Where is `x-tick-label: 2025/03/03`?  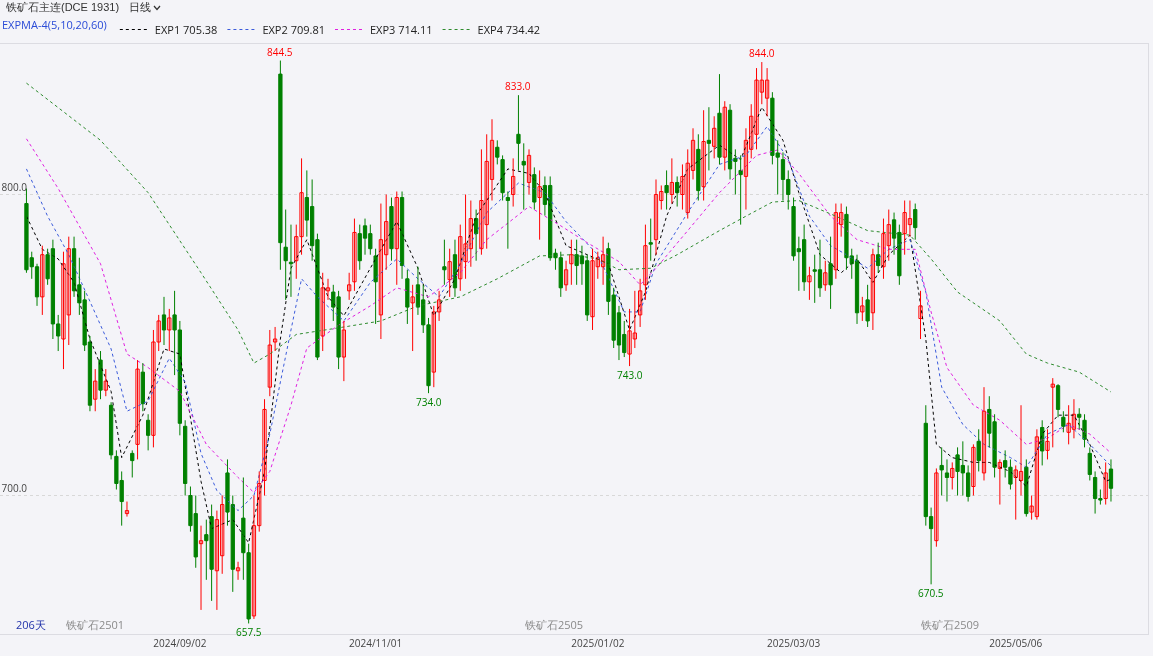
x-tick-label: 2025/03/03 is located at coordinates (794, 643).